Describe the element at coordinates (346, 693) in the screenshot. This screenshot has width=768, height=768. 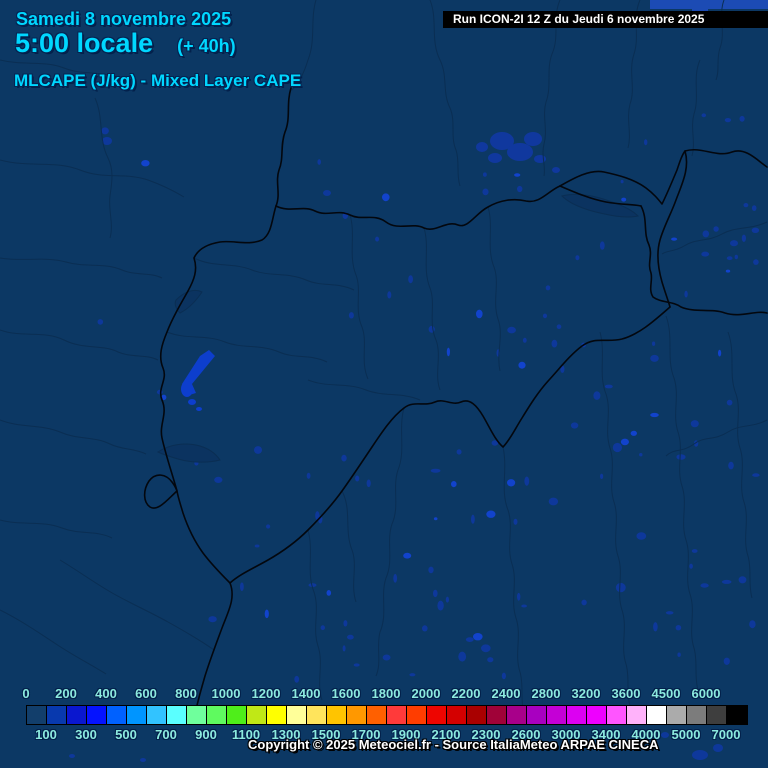
I see `legend-tick-label: 1600` at that location.